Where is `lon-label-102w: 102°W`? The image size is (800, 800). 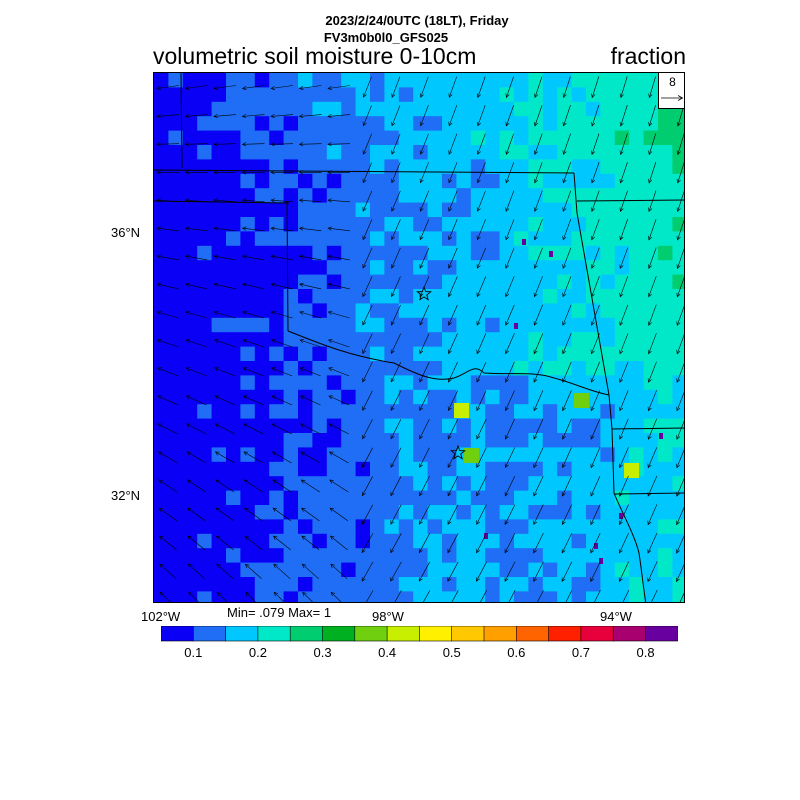
lon-label-102w: 102°W is located at coordinates (161, 616).